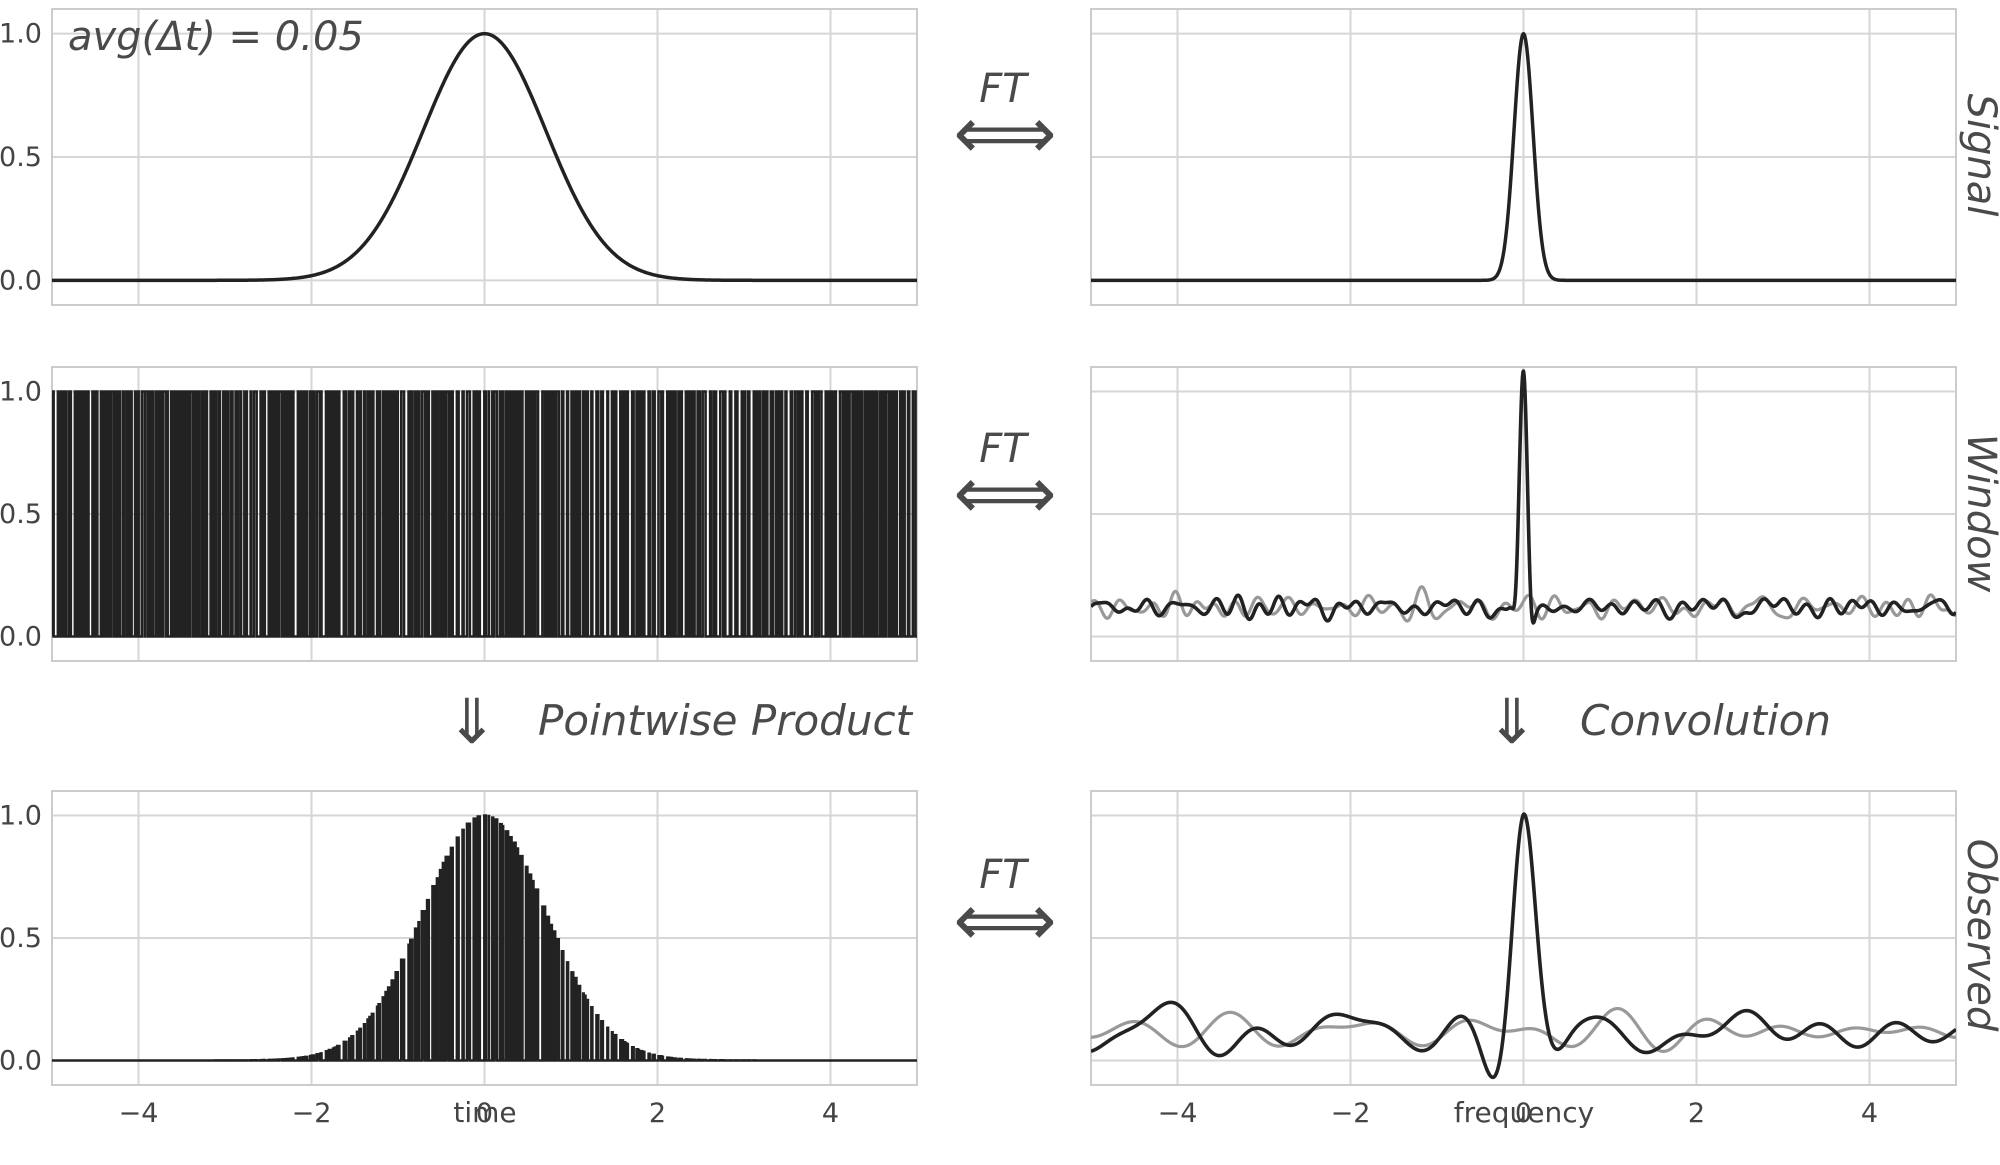  What do you see at coordinates (1523, 1029) in the screenshot?
I see `series-line-imaginary` at bounding box center [1523, 1029].